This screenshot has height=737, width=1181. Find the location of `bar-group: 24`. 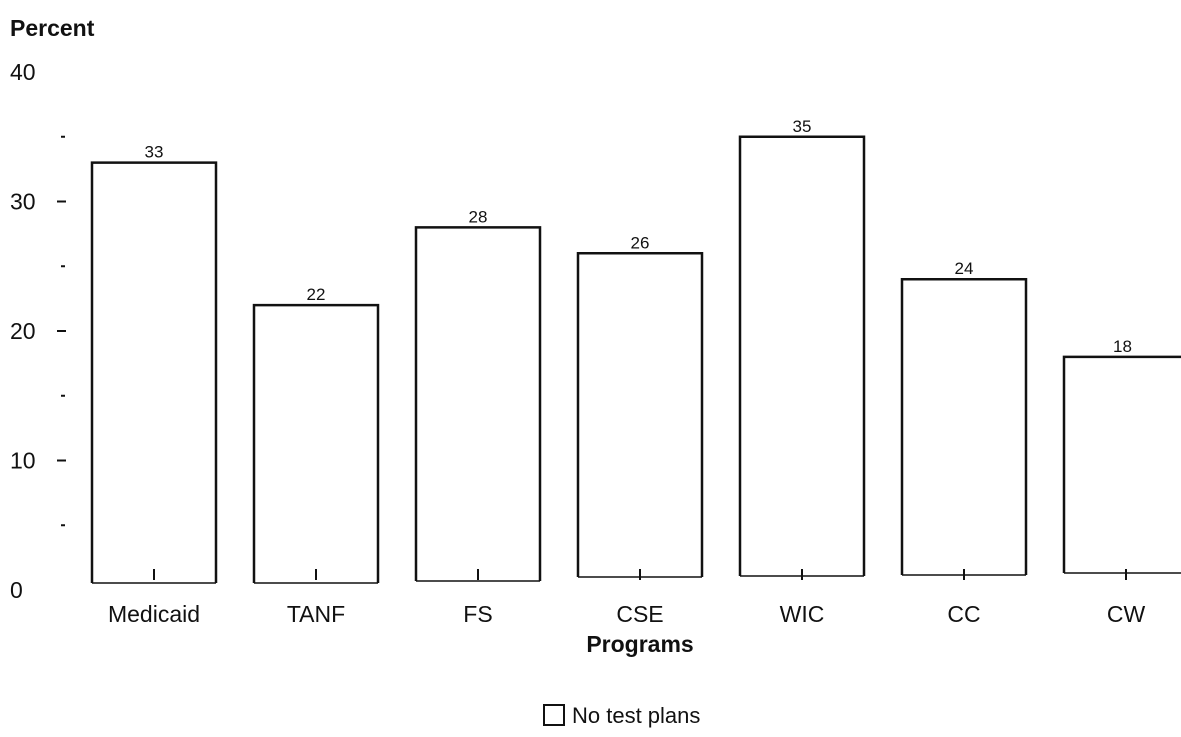

bar-group: 24 is located at coordinates (964, 417).